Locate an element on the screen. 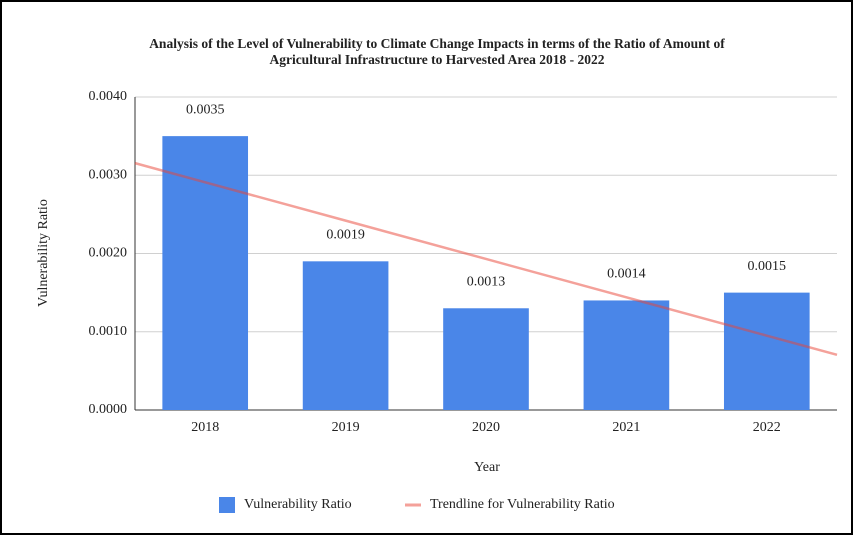 This screenshot has width=853, height=535. data-label: 0.0013 is located at coordinates (486, 281).